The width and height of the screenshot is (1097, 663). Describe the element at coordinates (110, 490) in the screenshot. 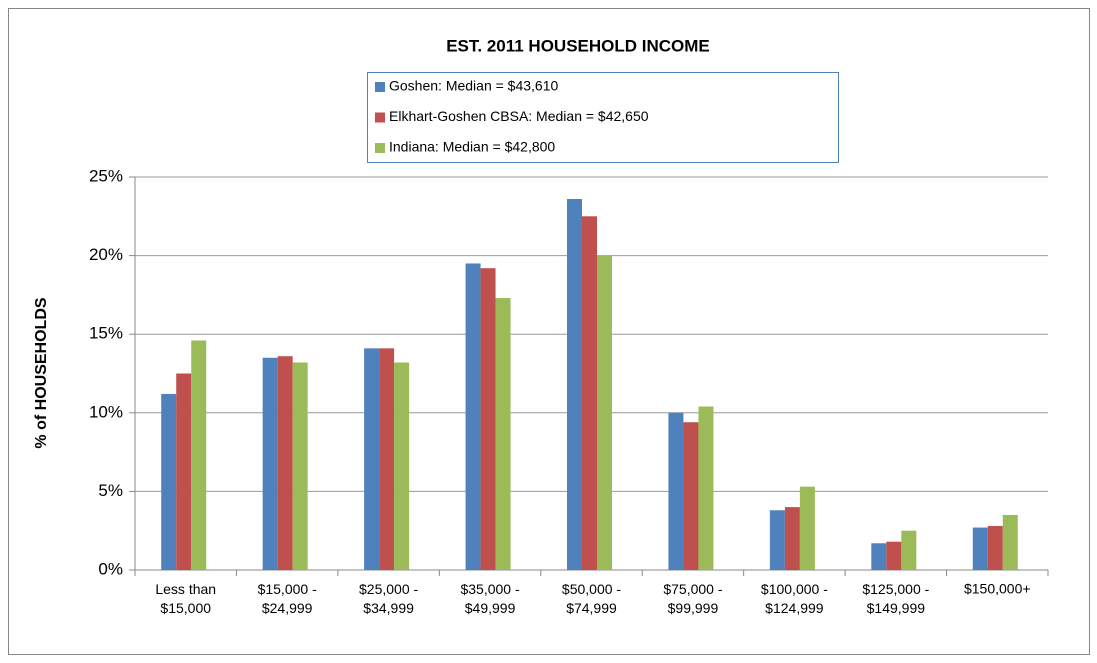

I see `y-tick-label: 5%` at that location.